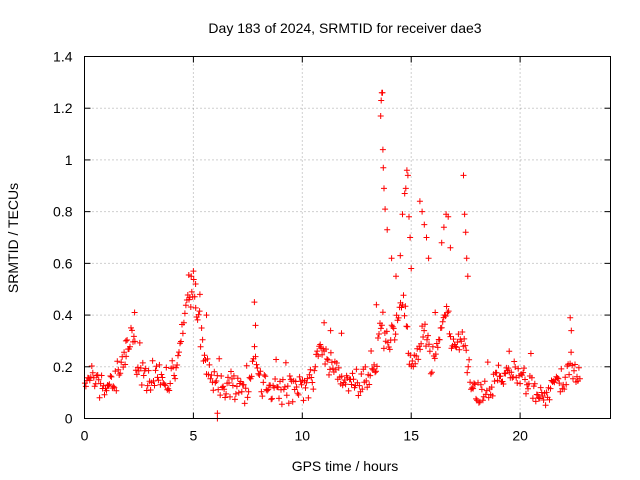  Describe the element at coordinates (13, 238) in the screenshot. I see `y-axis-label: SRMTID / TECUs` at that location.